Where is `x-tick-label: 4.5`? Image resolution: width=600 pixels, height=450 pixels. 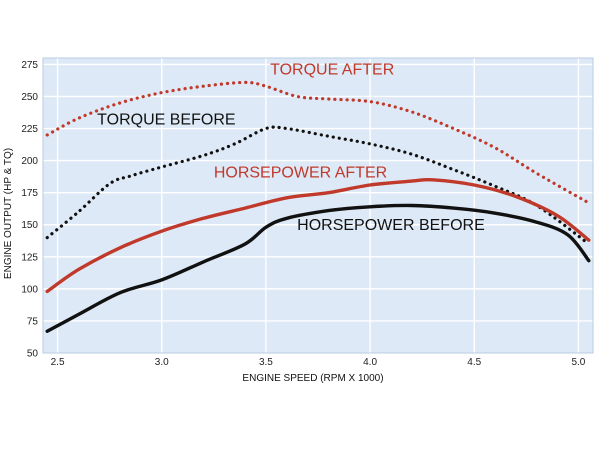 x-tick-label: 4.5 is located at coordinates (474, 362).